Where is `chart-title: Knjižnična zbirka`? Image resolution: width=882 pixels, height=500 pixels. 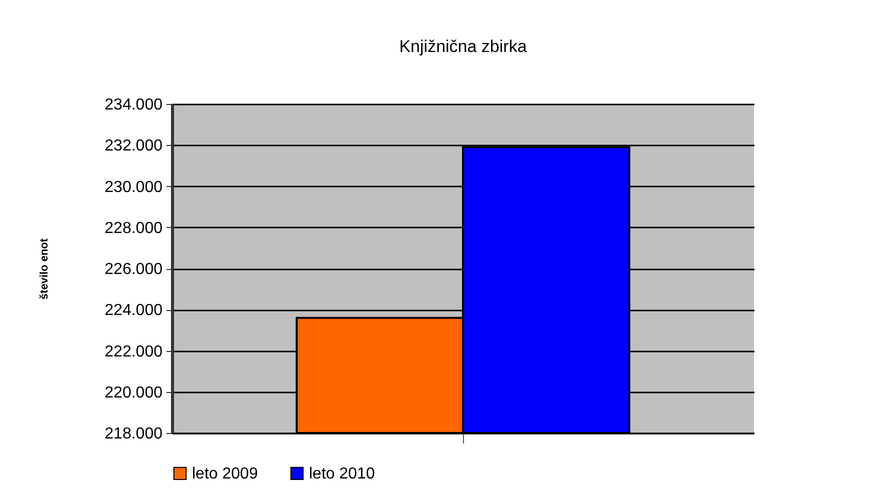
chart-title: Knjižnična zbirka is located at coordinates (463, 46).